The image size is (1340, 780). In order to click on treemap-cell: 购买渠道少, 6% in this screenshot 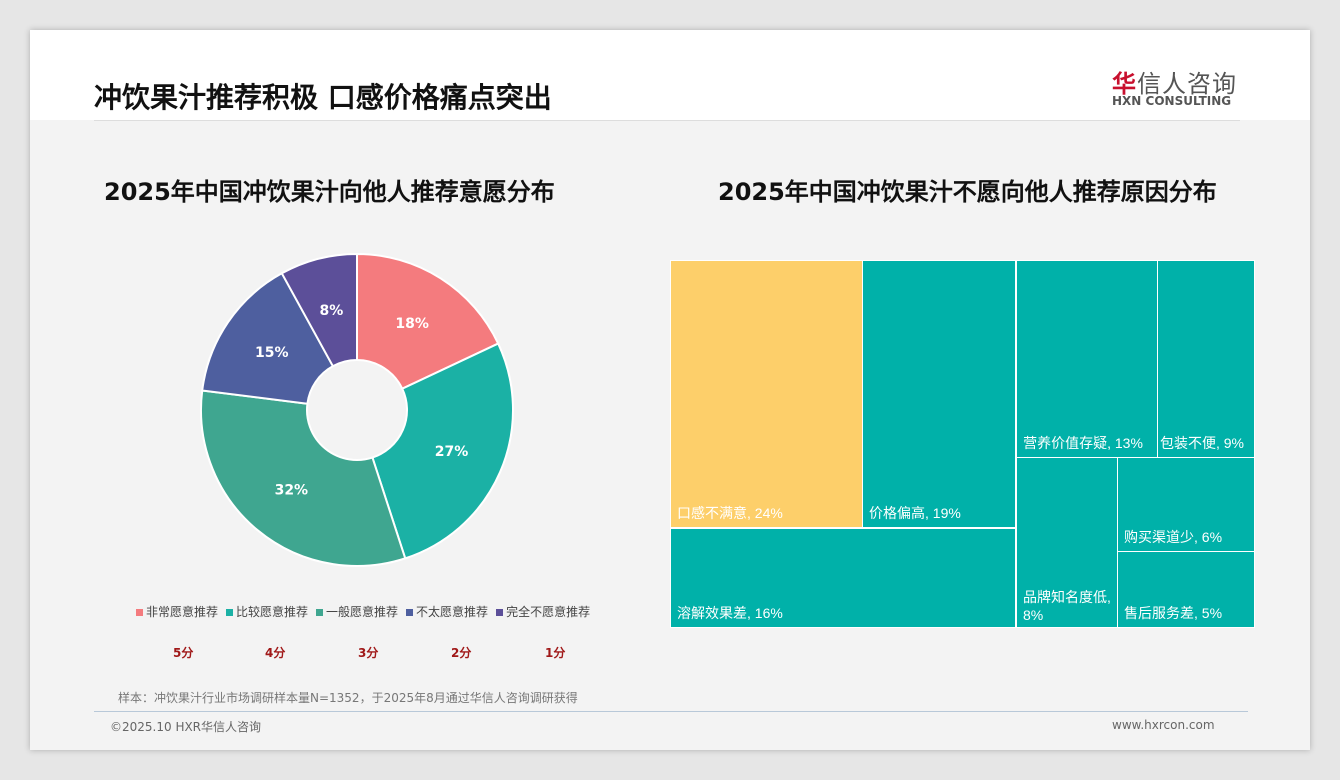, I will do `click(1186, 504)`.